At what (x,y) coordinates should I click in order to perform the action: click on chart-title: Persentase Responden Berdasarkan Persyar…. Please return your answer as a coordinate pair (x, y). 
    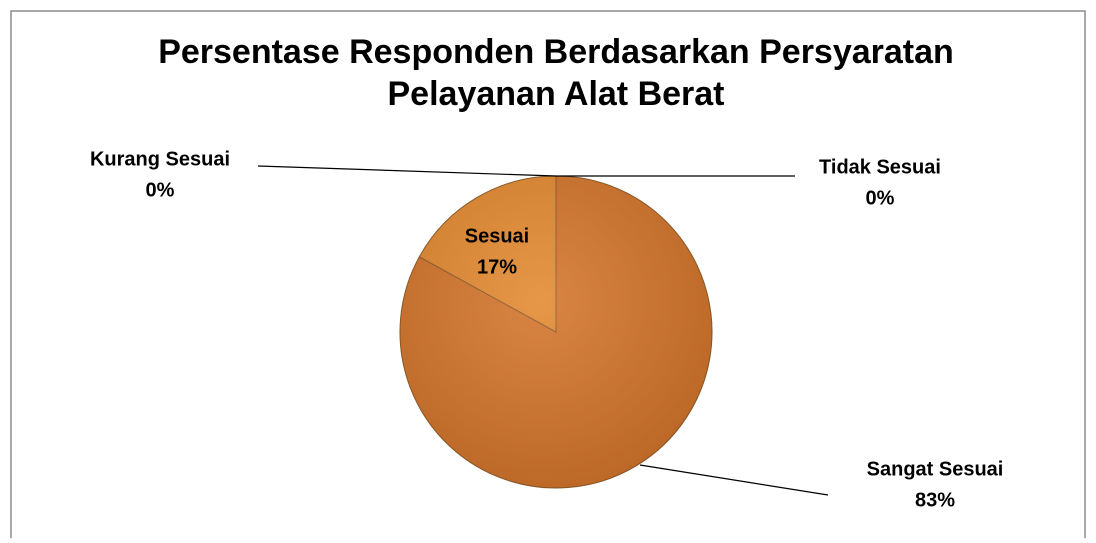
    Looking at the image, I should click on (556, 73).